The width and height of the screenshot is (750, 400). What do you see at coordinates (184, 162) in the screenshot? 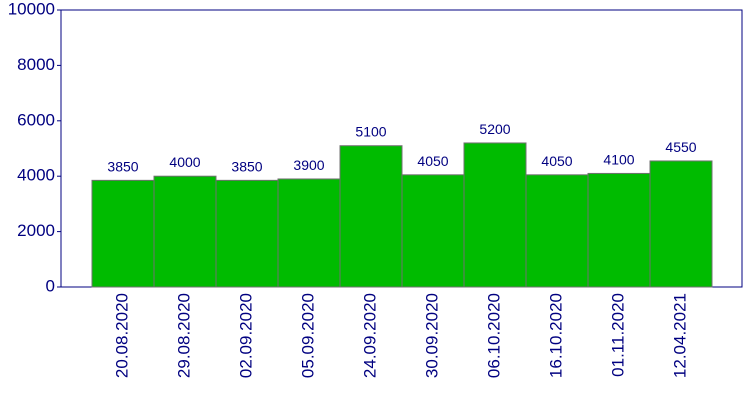
I see `value-label: 4000` at bounding box center [184, 162].